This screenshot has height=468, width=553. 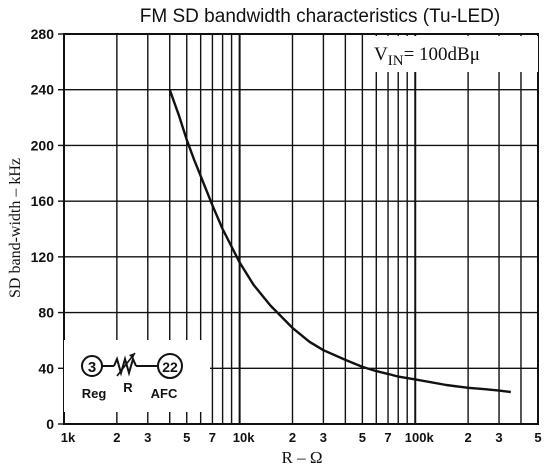 What do you see at coordinates (46, 313) in the screenshot?
I see `y-tick-label: 80` at bounding box center [46, 313].